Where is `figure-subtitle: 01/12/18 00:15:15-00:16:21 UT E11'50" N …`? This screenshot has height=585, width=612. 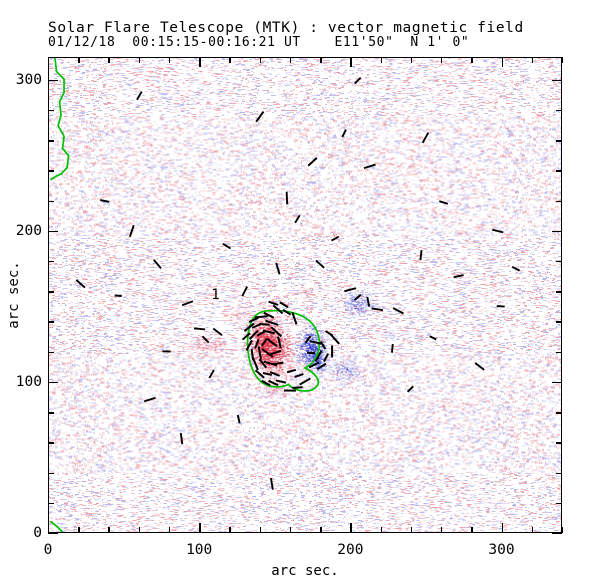 figure-subtitle: 01/12/18 00:15:15-00:16:21 UT E11'50" N … is located at coordinates (259, 42).